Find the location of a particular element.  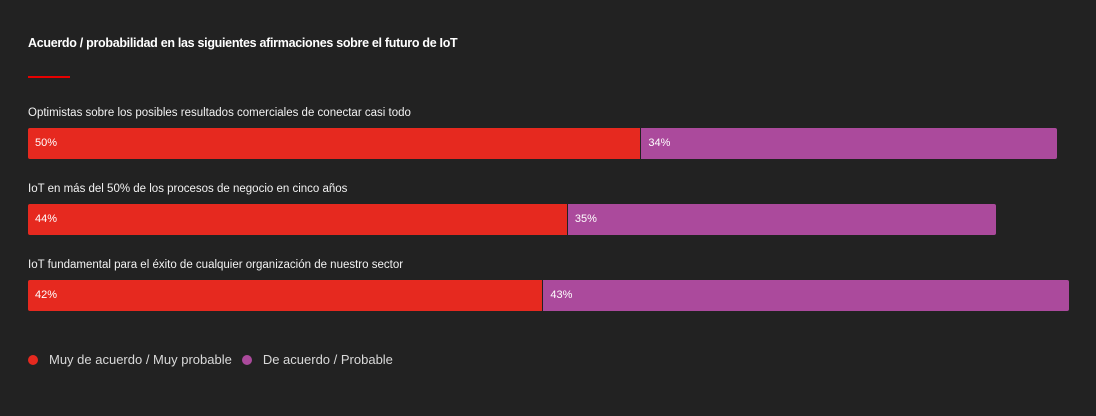

bar-row-0: 50% 34% is located at coordinates (542, 143).